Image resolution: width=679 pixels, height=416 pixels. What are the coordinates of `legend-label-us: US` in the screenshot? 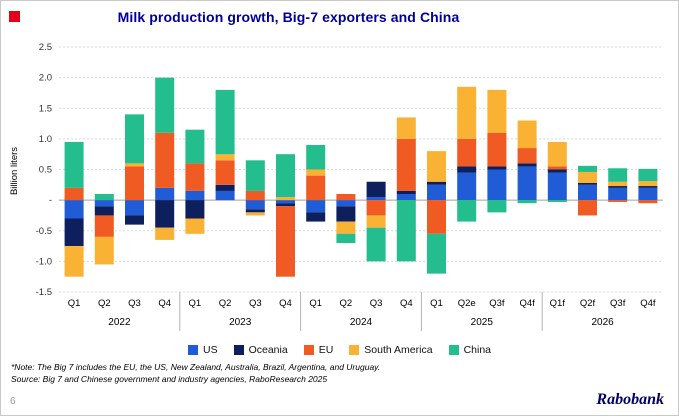 It's located at (210, 350).